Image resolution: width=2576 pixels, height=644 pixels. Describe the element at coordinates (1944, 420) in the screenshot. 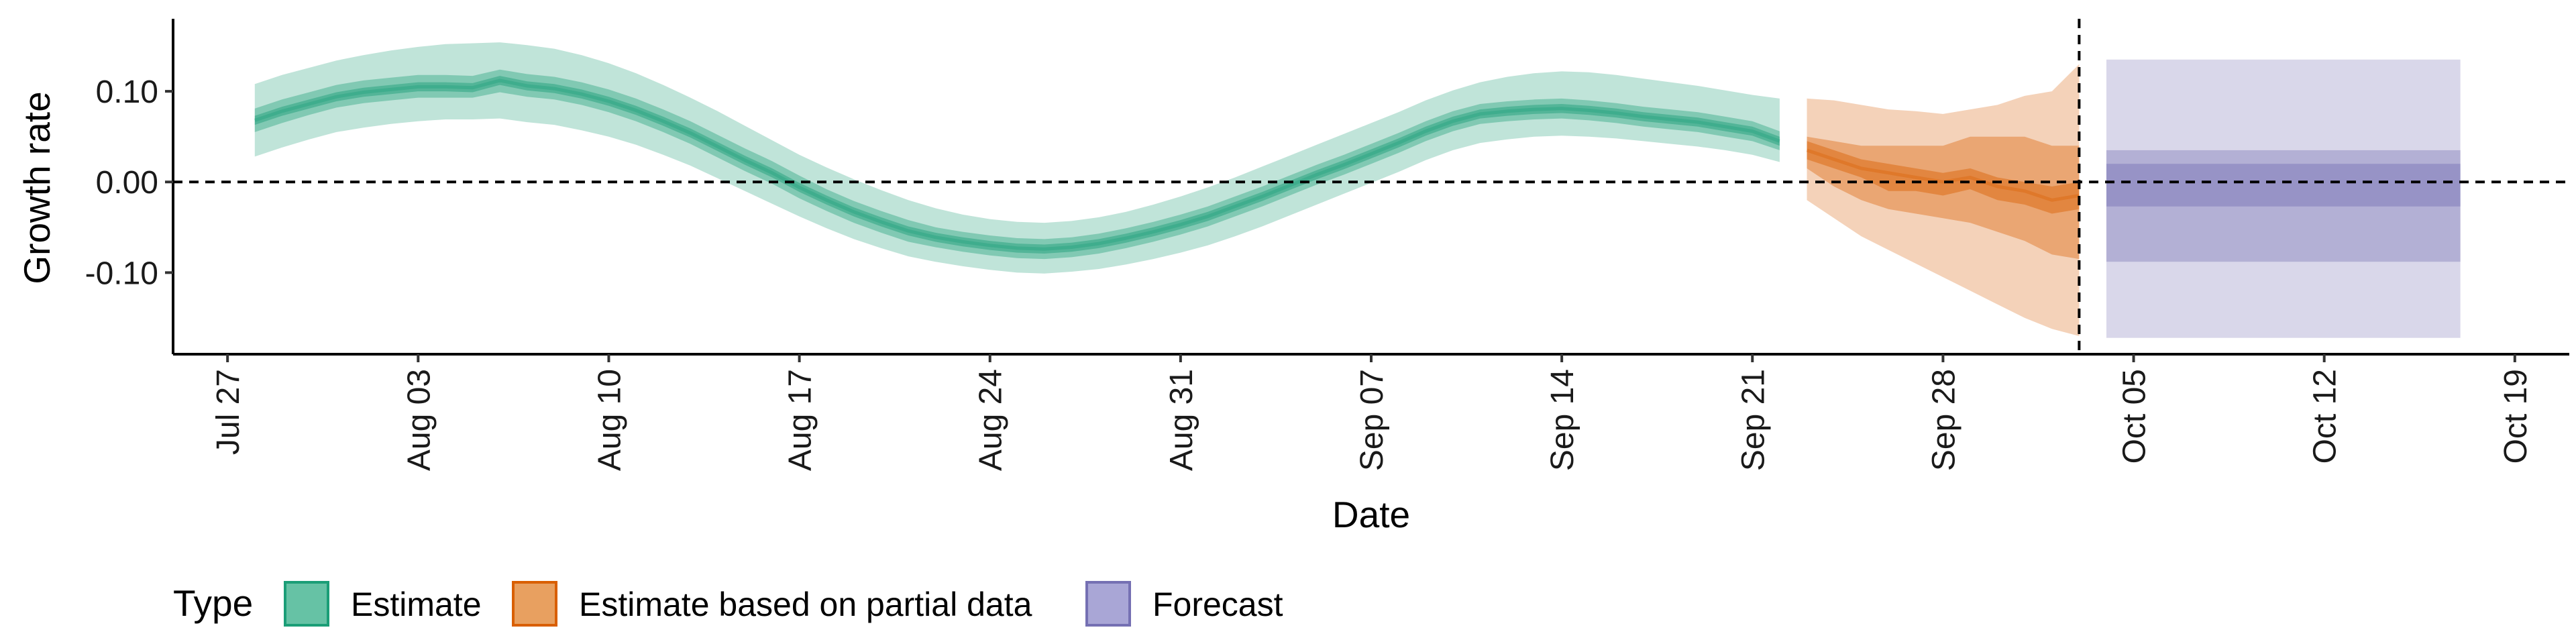

I see `x-tick-label: Sep 28` at that location.